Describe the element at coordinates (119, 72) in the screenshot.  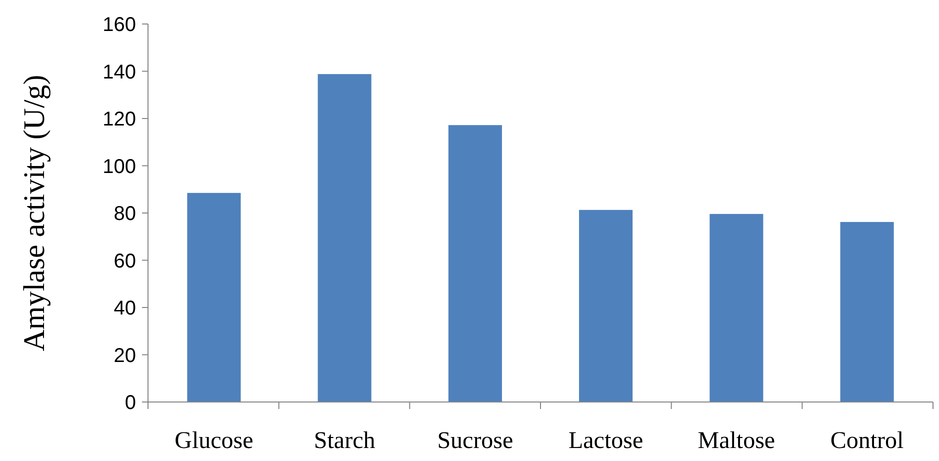
I see `y-tick-label: 140` at that location.